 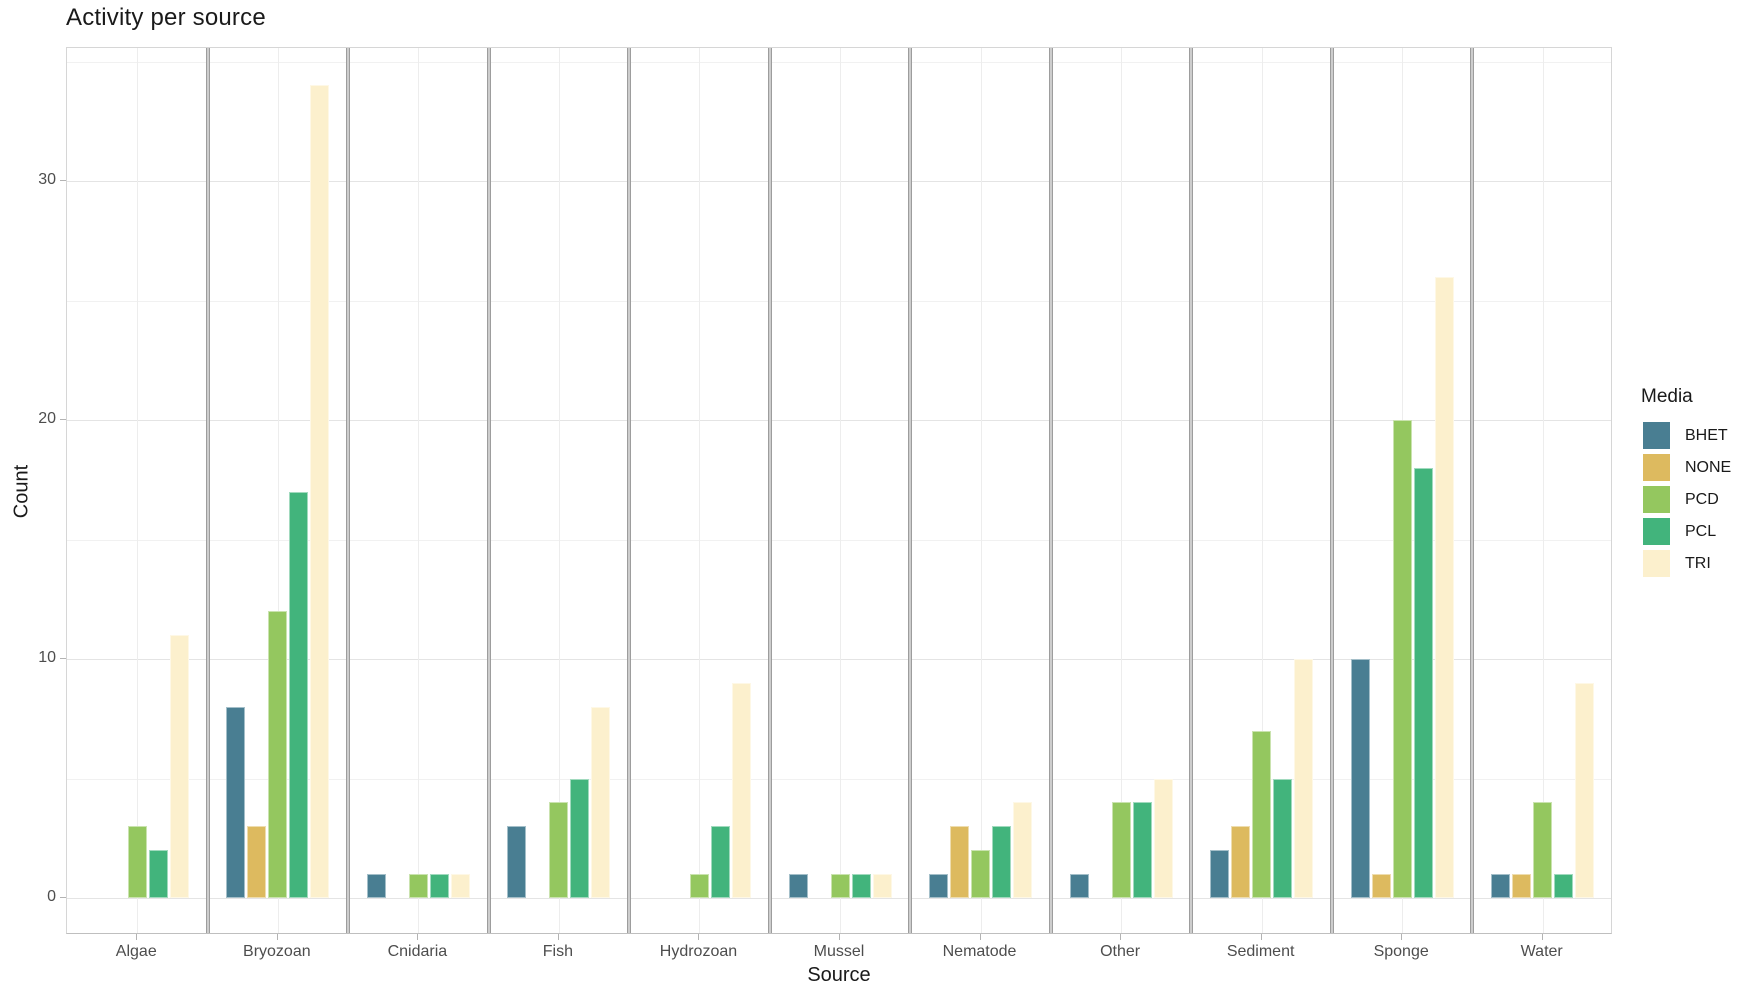 What do you see at coordinates (1656, 435) in the screenshot?
I see `legend-swatch-bhet` at bounding box center [1656, 435].